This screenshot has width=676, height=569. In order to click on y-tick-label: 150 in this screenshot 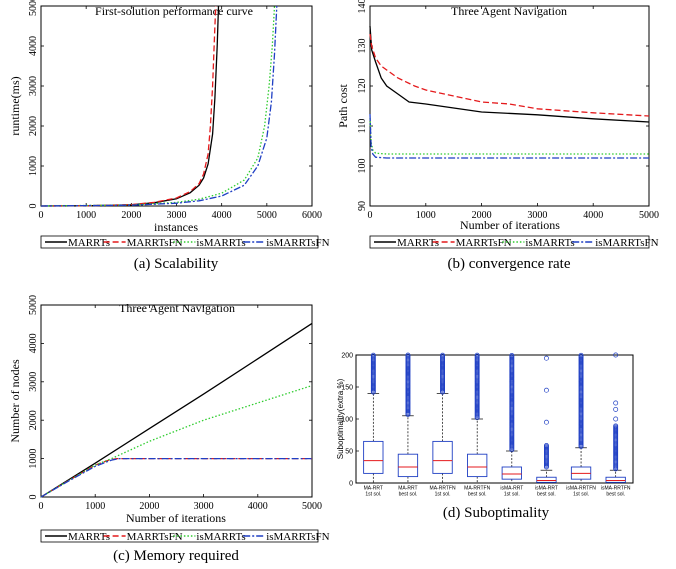, I will do `click(347, 388)`.